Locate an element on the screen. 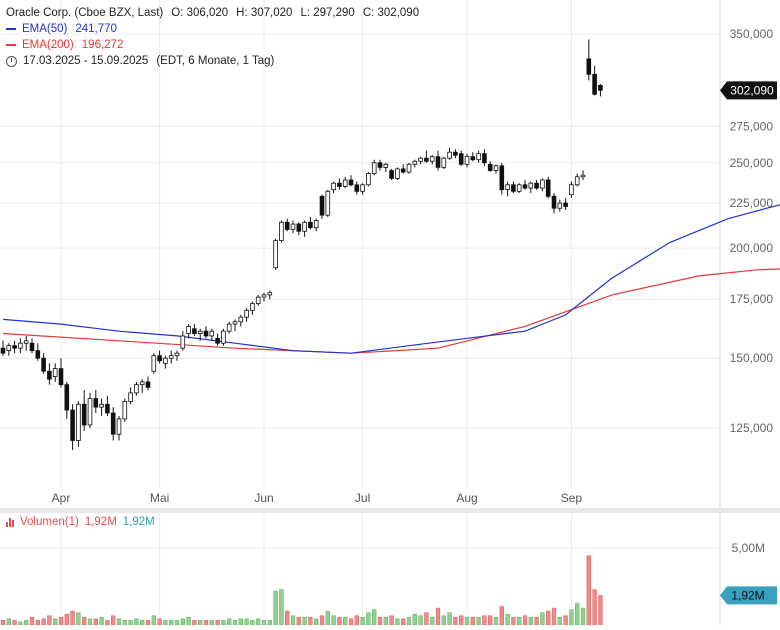  price-tick-label: 350,000 is located at coordinates (752, 34).